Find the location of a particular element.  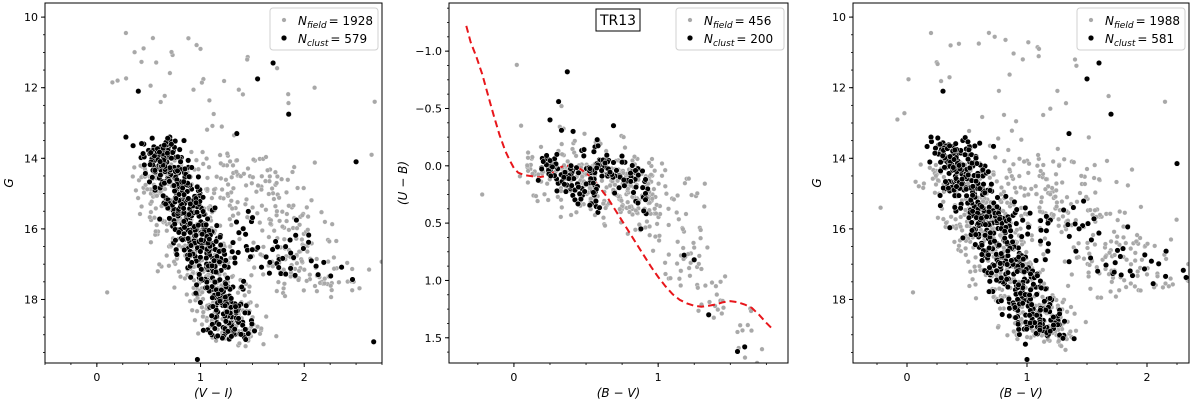

legend-entry: Nclust = 581 is located at coordinates (1139, 40).